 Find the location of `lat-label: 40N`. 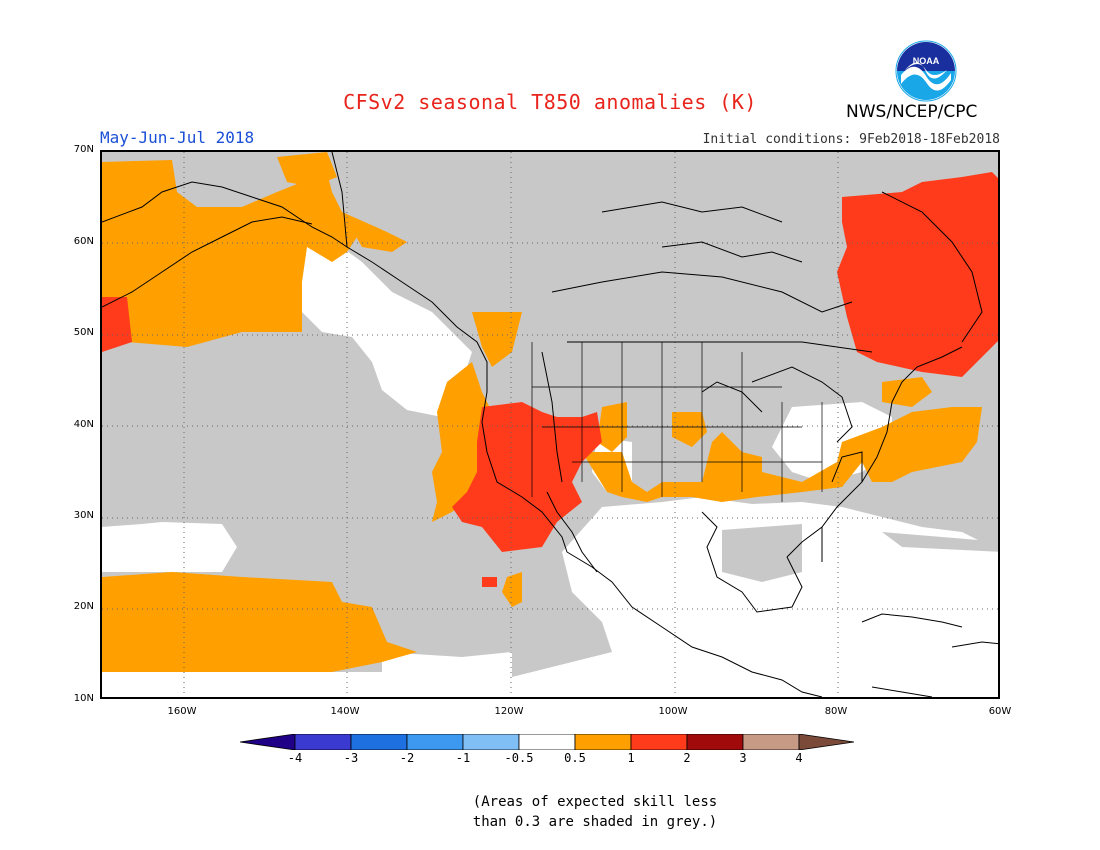

lat-label: 40N is located at coordinates (83, 424).